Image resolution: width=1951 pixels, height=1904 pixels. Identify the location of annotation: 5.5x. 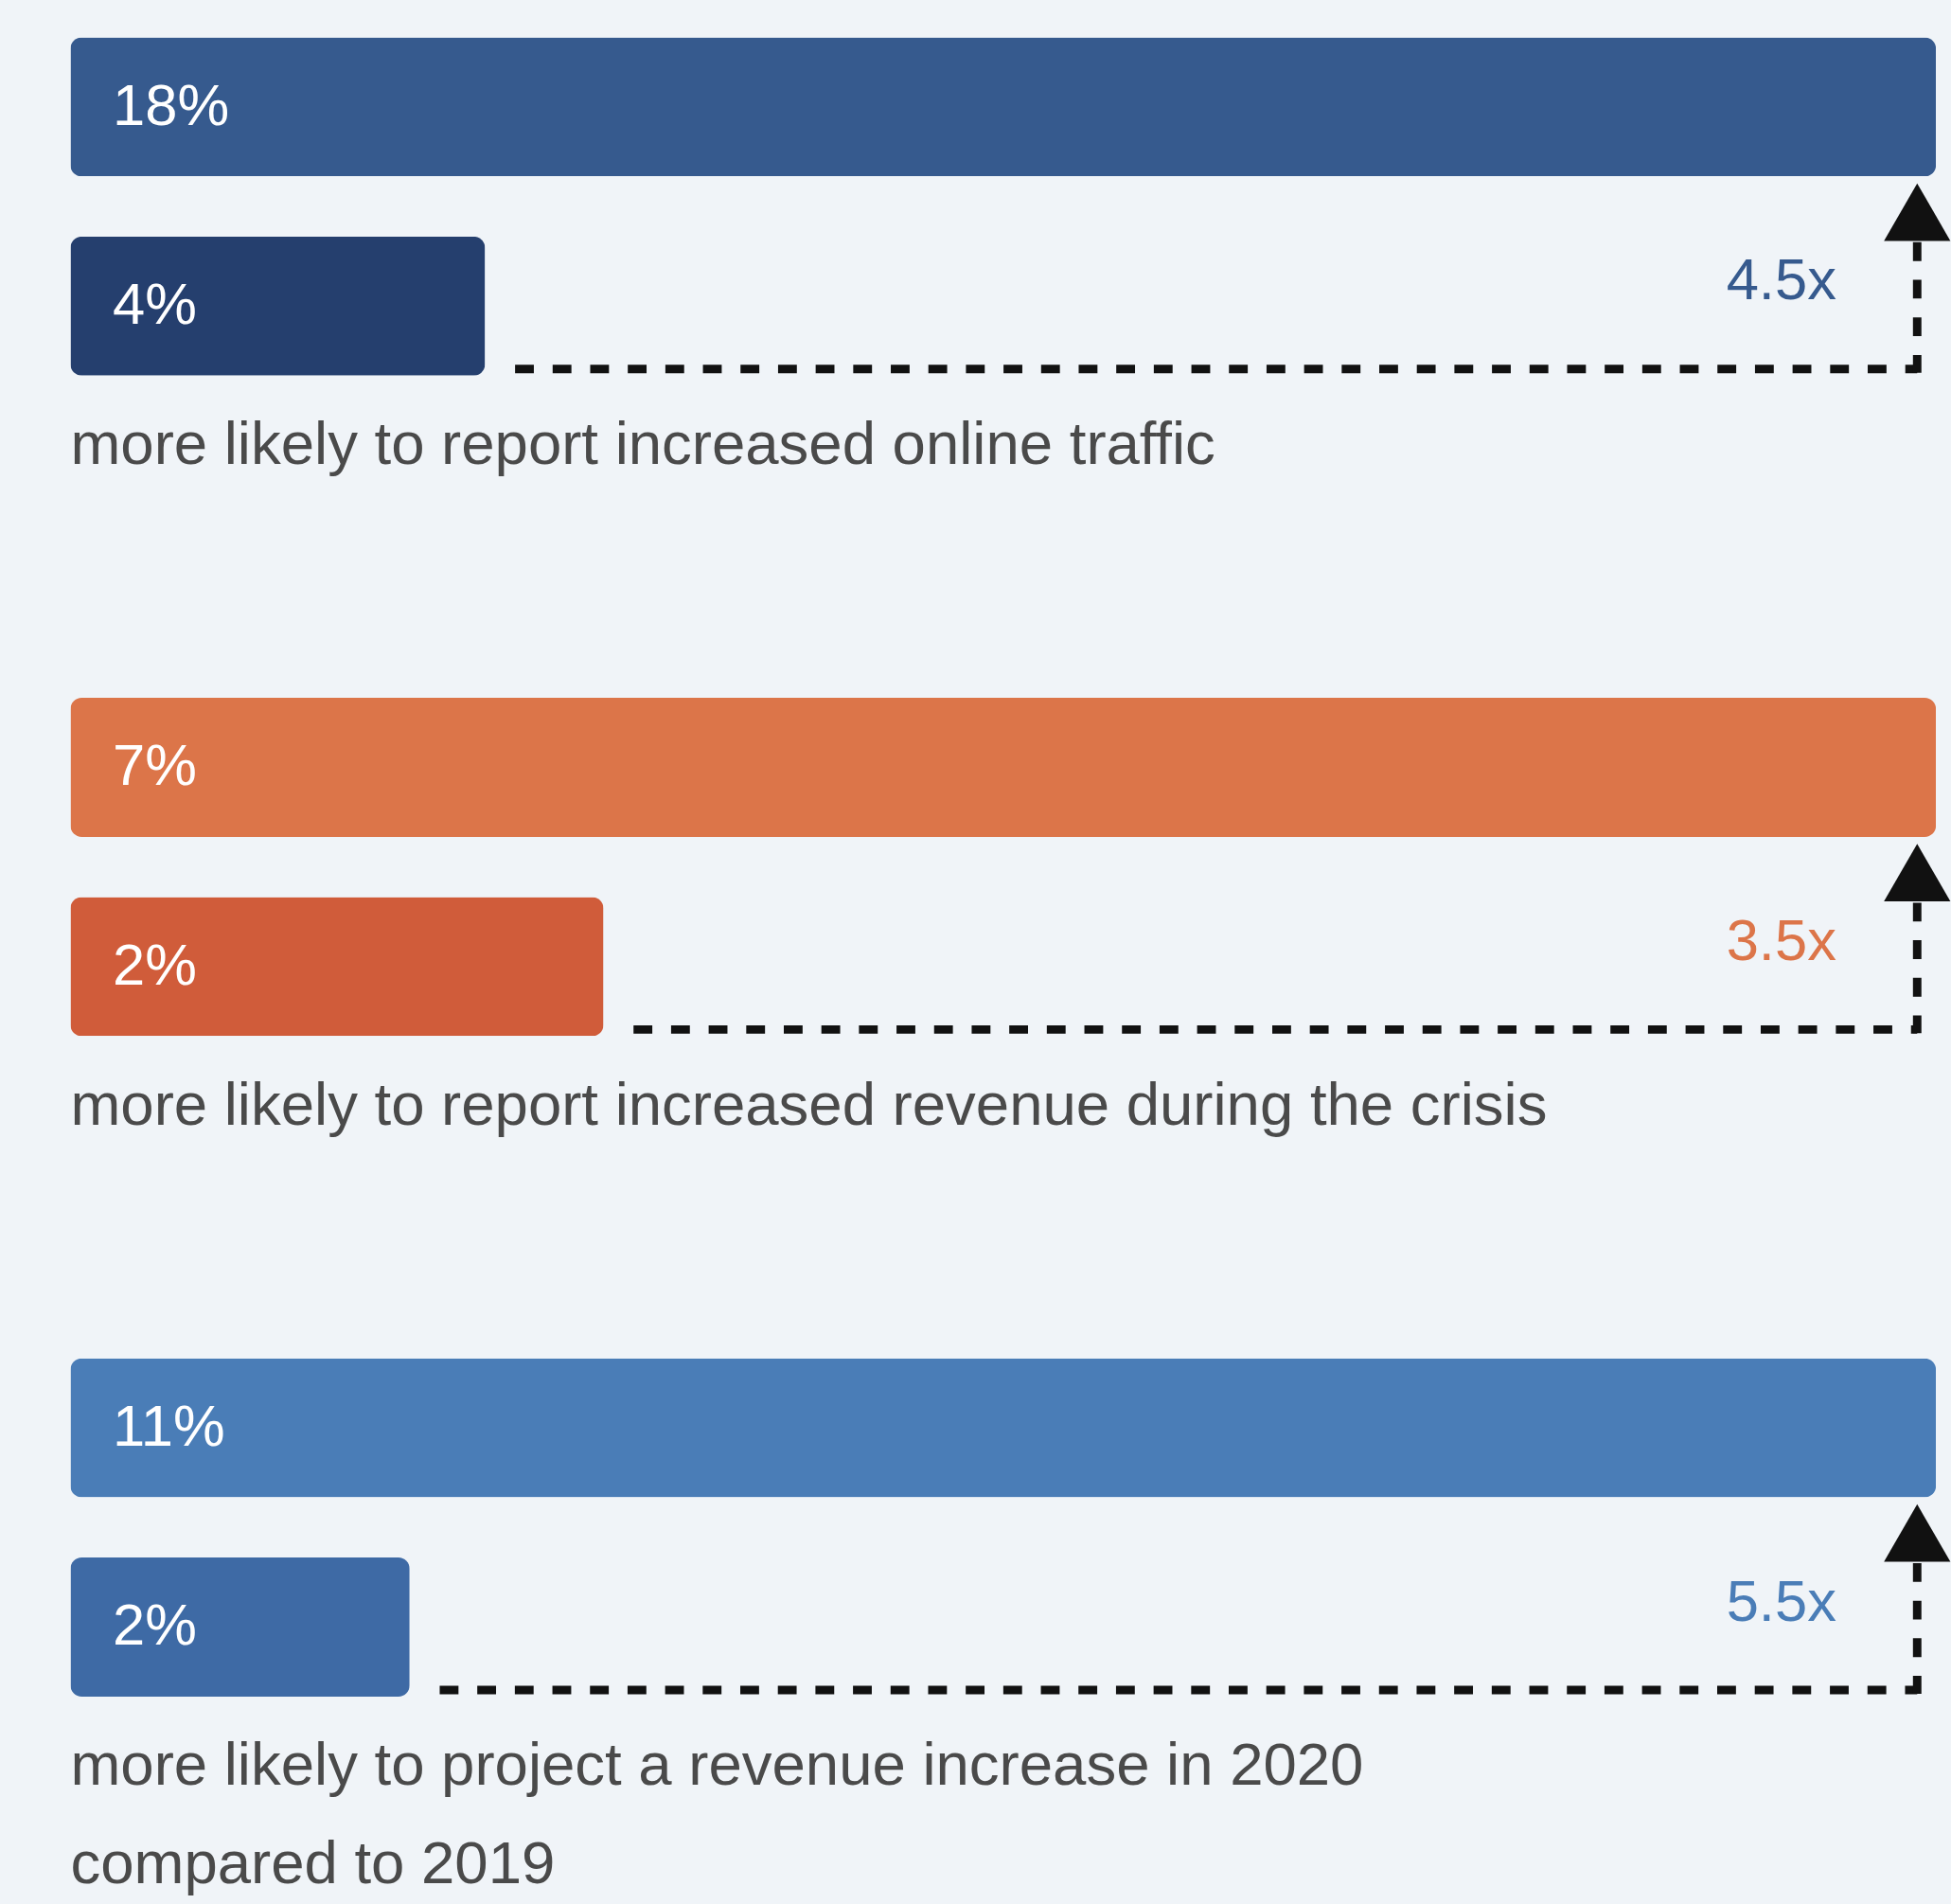
(1782, 1600).